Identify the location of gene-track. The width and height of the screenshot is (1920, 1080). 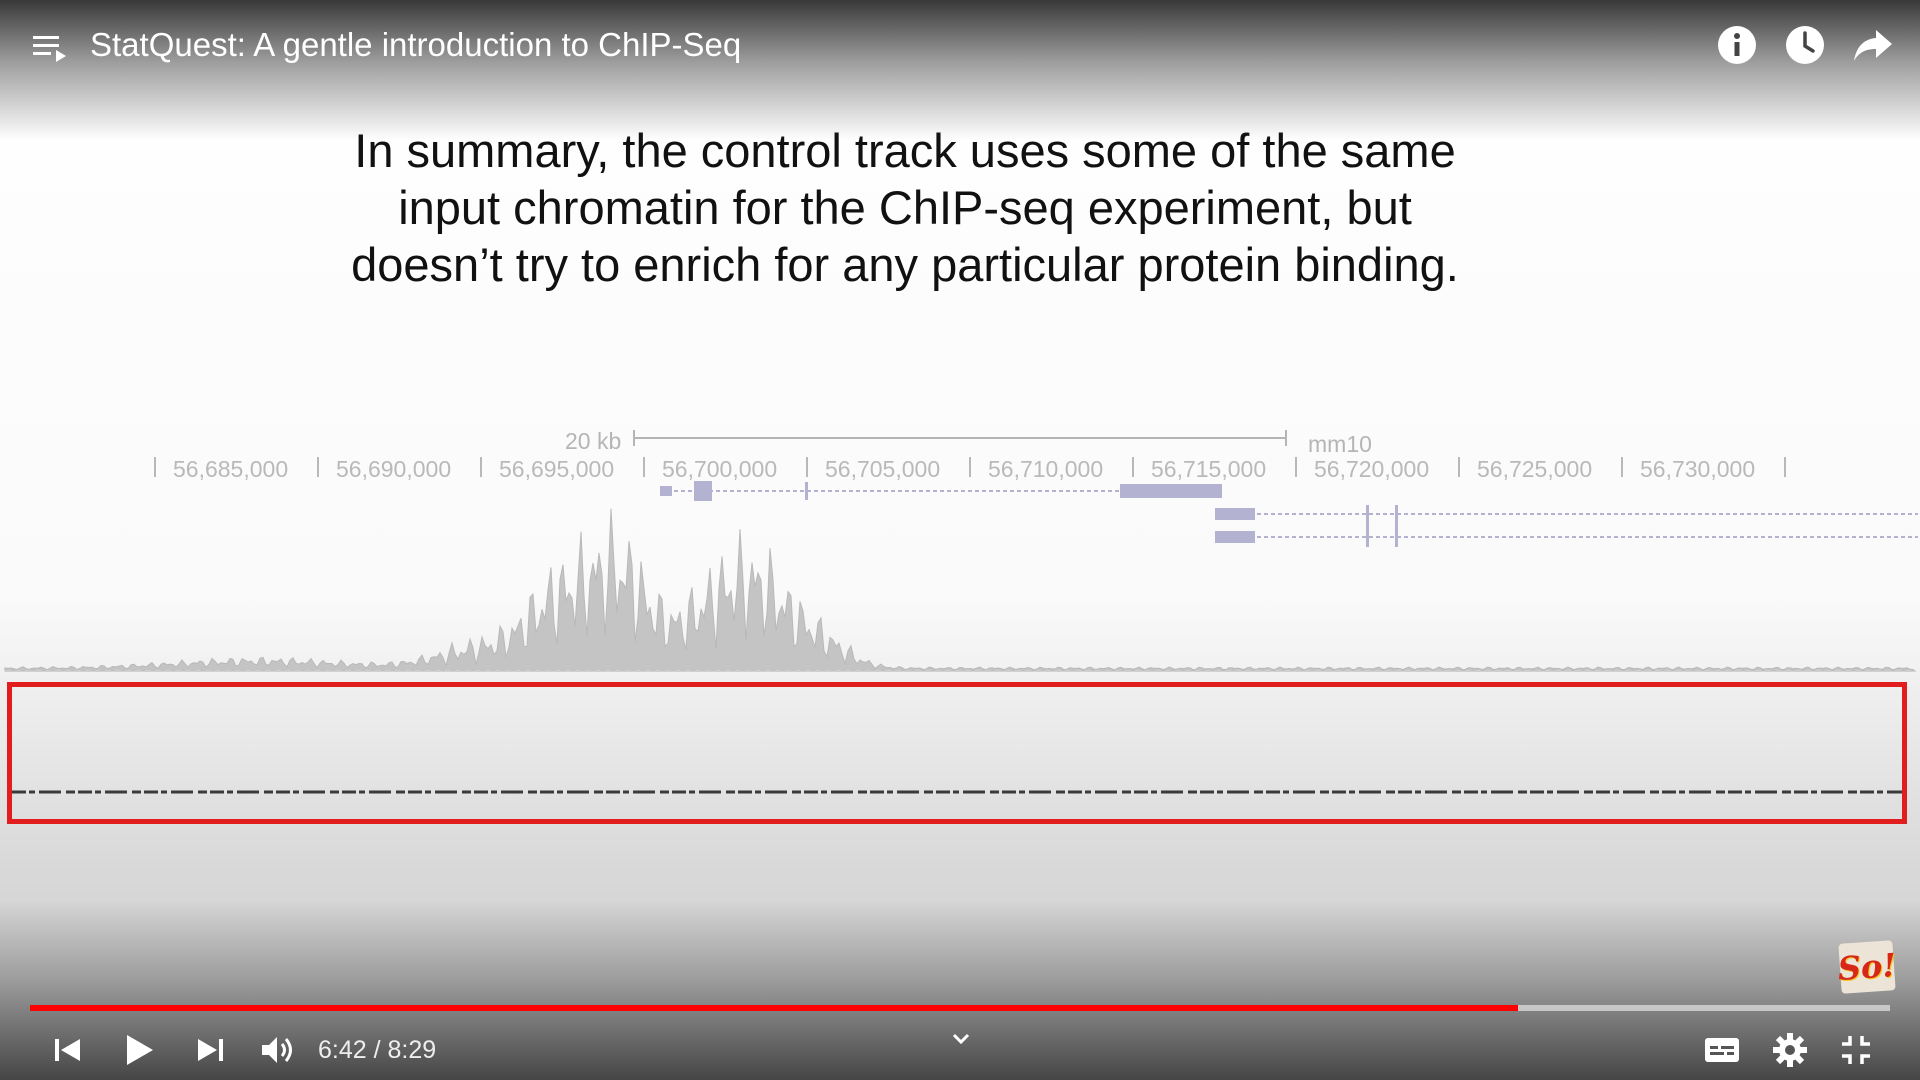
(1289, 514).